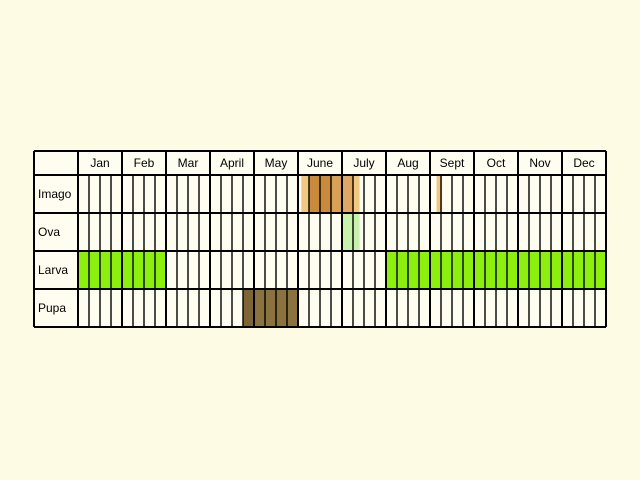 This screenshot has height=480, width=640. I want to click on month-label-may: May, so click(276, 163).